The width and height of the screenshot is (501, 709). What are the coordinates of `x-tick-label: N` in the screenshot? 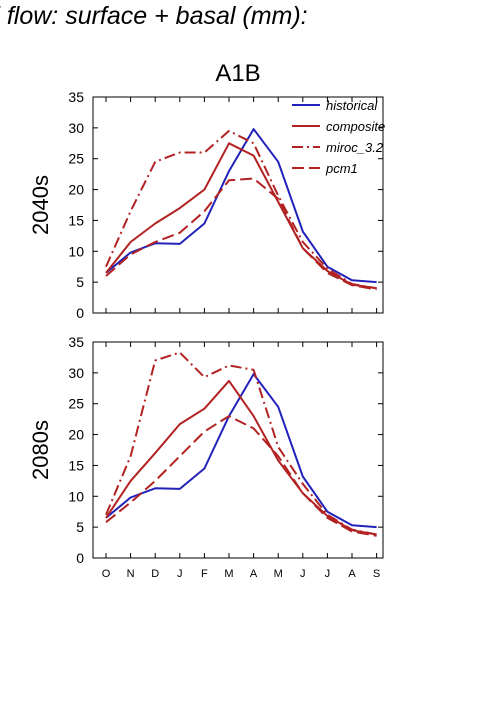 It's located at (131, 574).